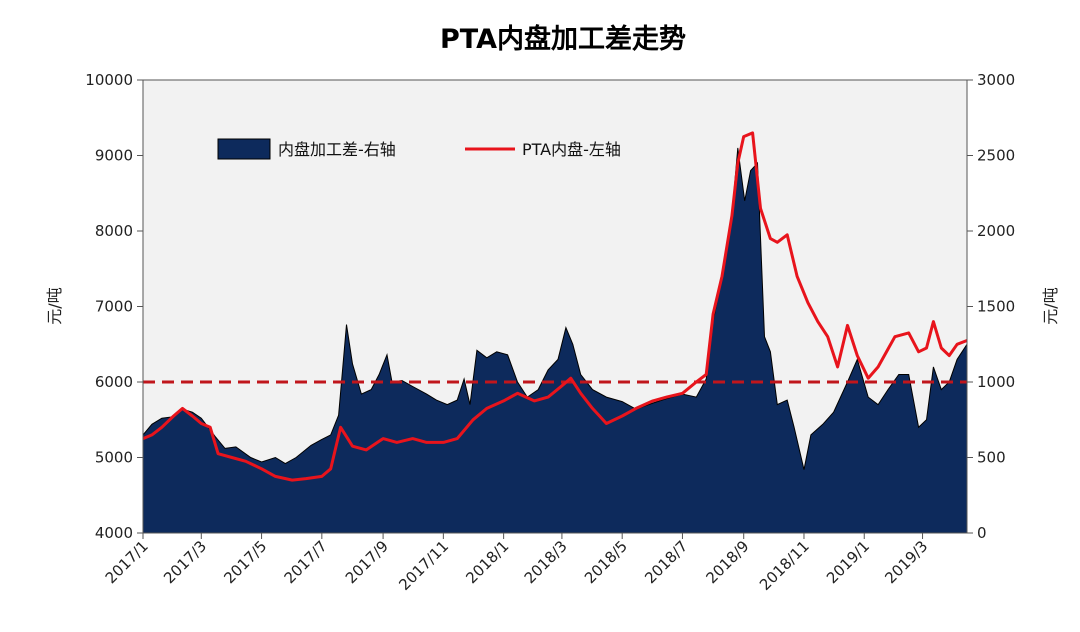 The image size is (1080, 632). Describe the element at coordinates (114, 231) in the screenshot. I see `y-left-tick-label: 8000` at that location.